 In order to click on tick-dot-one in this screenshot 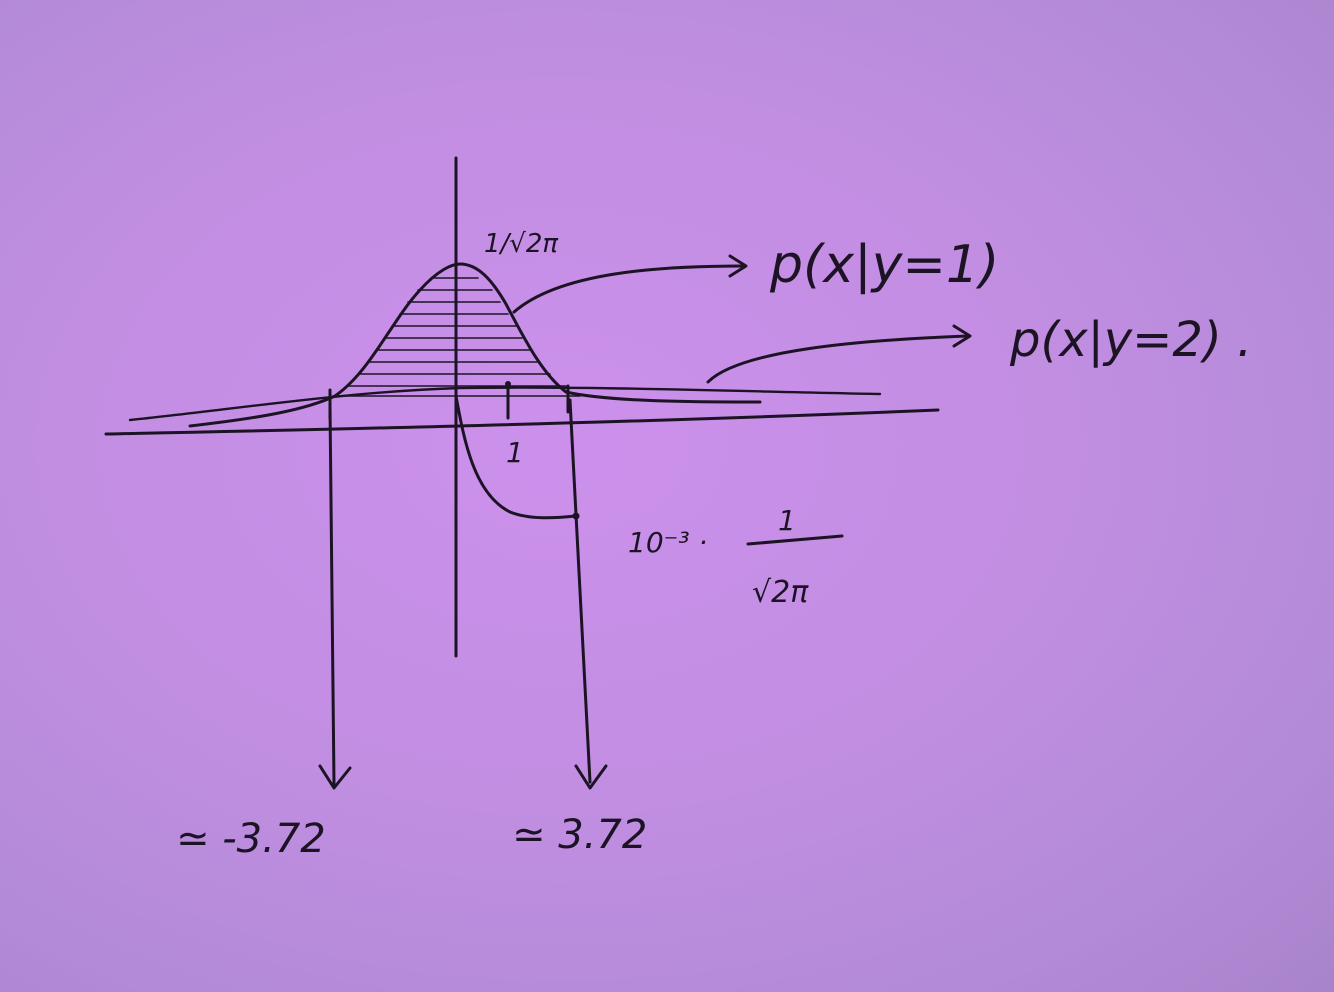, I will do `click(508, 384)`.